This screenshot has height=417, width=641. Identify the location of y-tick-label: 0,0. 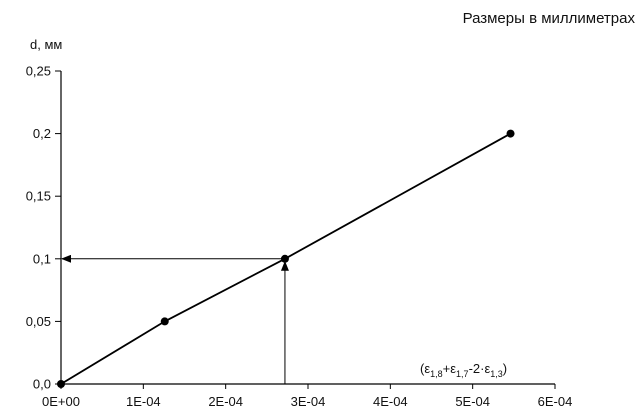
(42, 384).